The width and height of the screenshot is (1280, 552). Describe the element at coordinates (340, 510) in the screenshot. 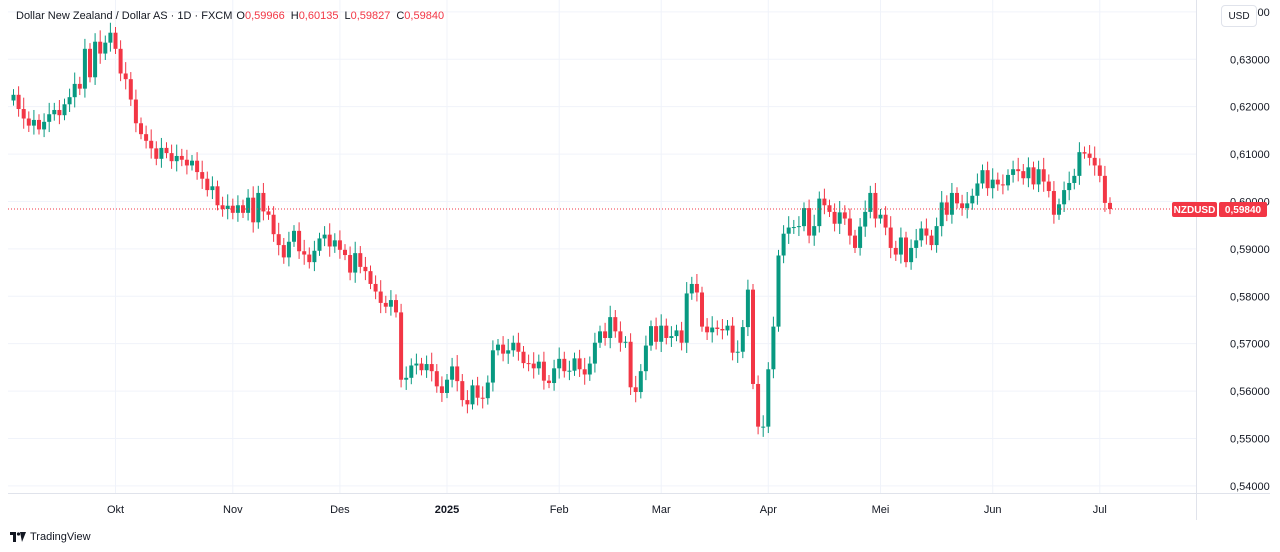

I see `x-tick-label: Des` at that location.